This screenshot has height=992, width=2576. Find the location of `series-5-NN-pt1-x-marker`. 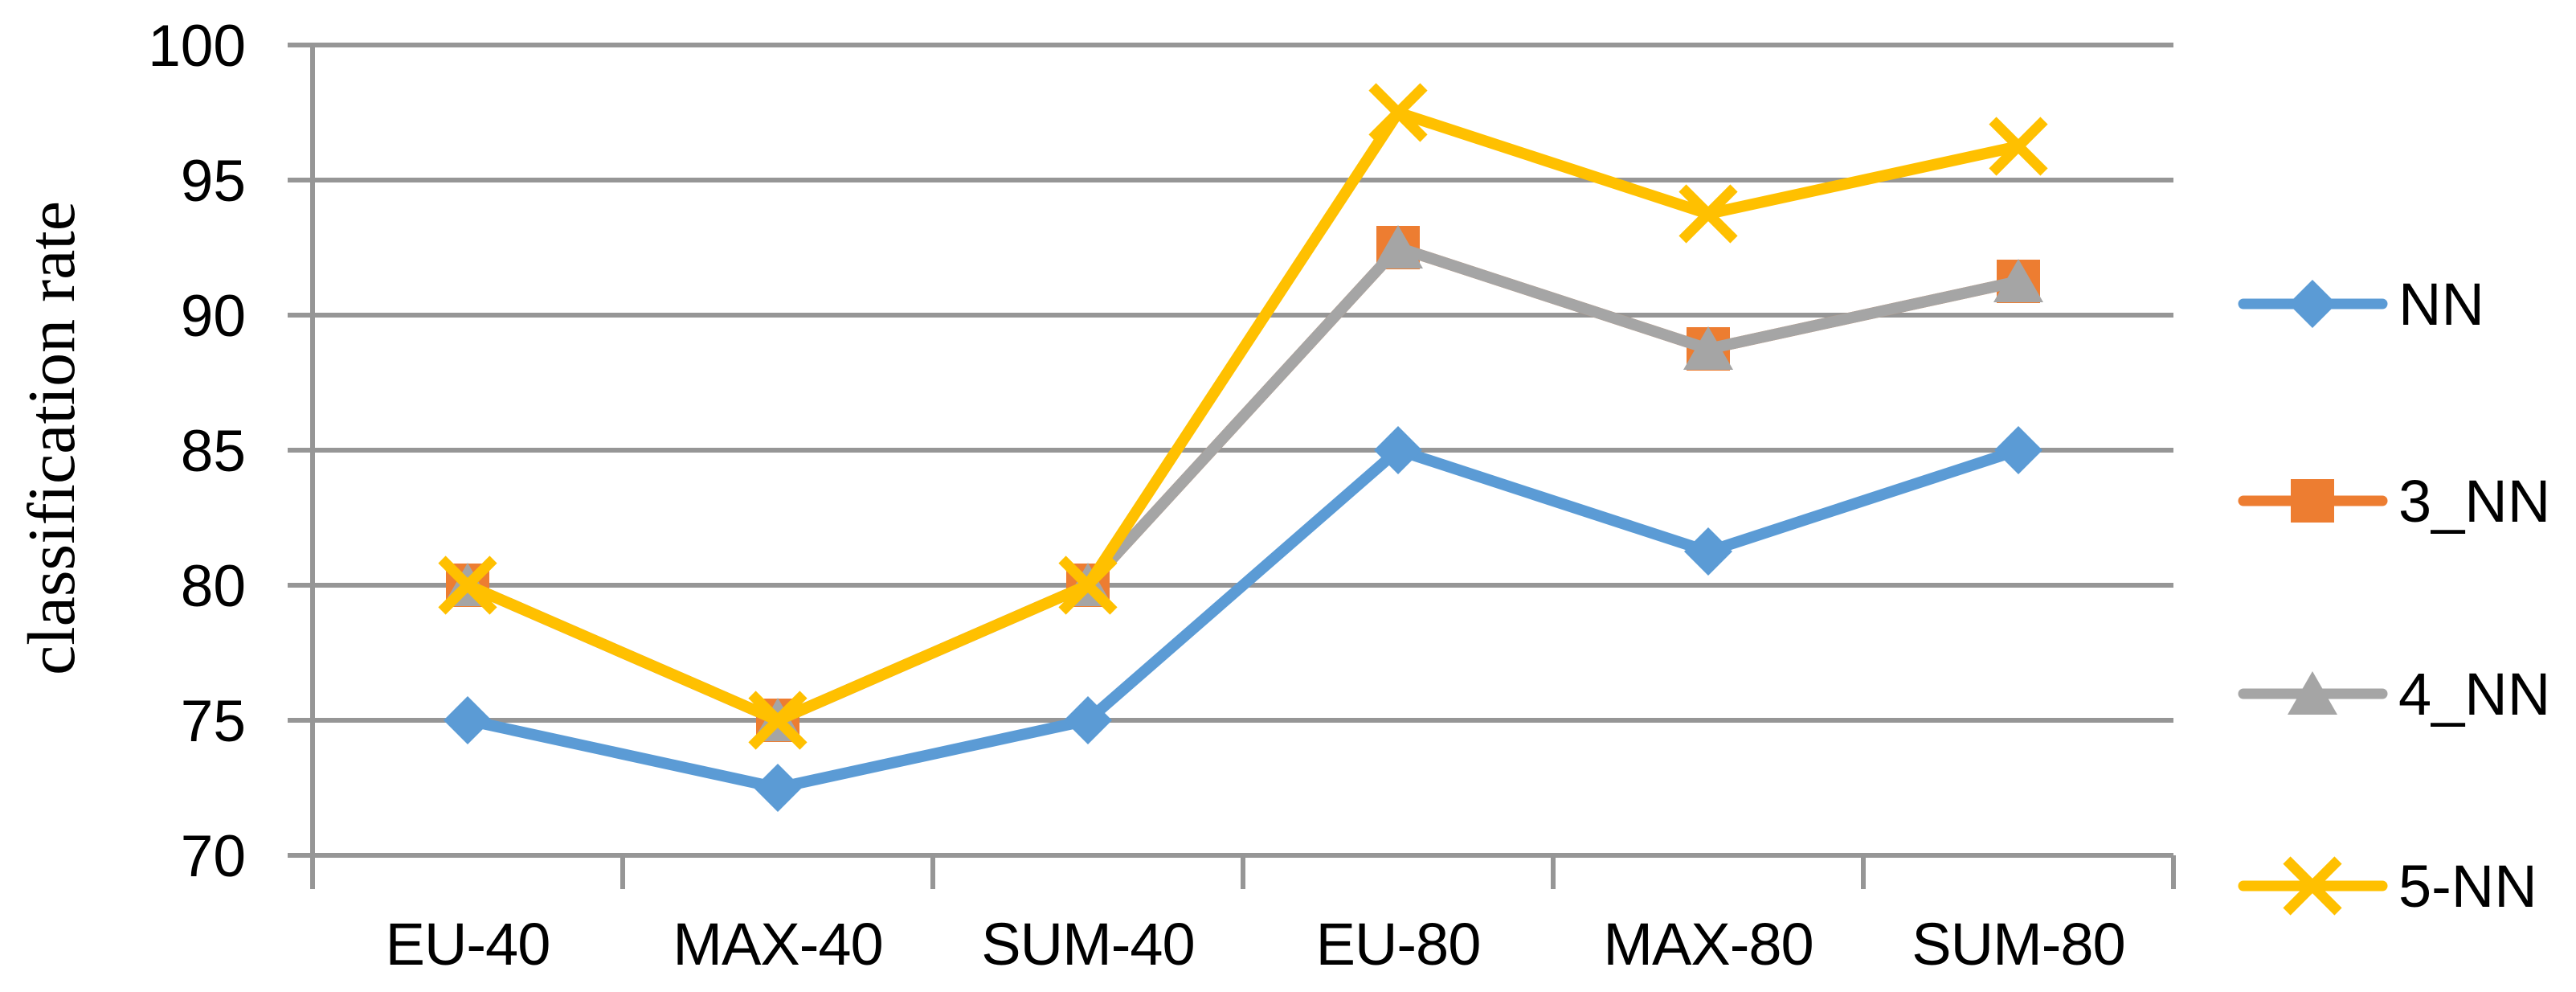

series-5-NN-pt1-x-marker is located at coordinates (778, 720).